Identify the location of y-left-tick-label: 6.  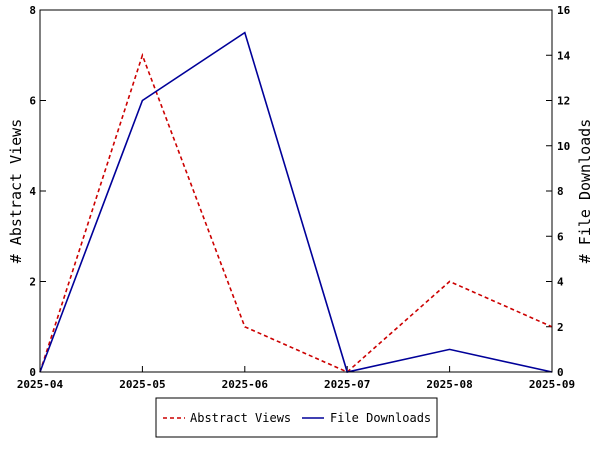
(32, 101).